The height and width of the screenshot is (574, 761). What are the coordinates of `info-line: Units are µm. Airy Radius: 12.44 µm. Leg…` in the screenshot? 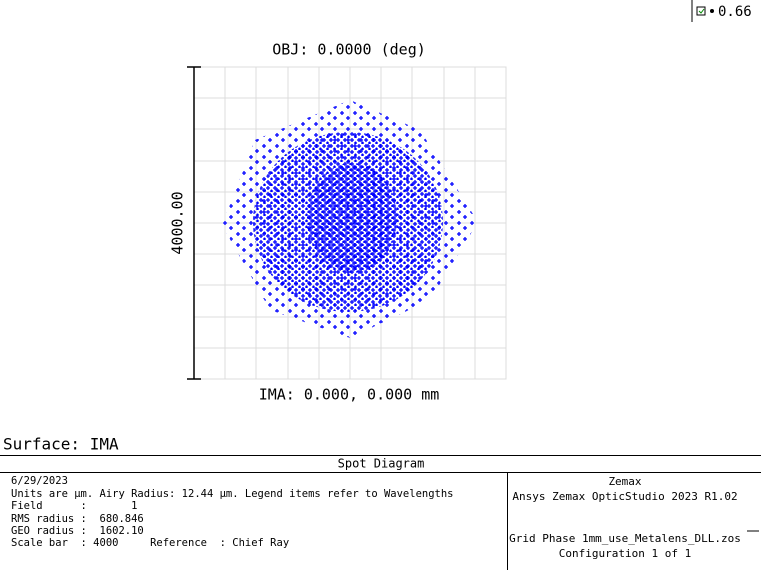 It's located at (232, 494).